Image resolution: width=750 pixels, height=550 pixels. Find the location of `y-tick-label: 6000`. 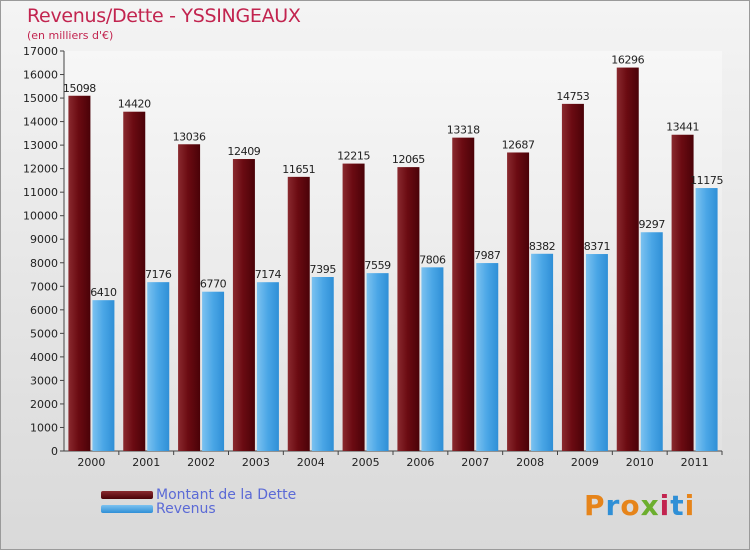

y-tick-label: 6000 is located at coordinates (44, 310).